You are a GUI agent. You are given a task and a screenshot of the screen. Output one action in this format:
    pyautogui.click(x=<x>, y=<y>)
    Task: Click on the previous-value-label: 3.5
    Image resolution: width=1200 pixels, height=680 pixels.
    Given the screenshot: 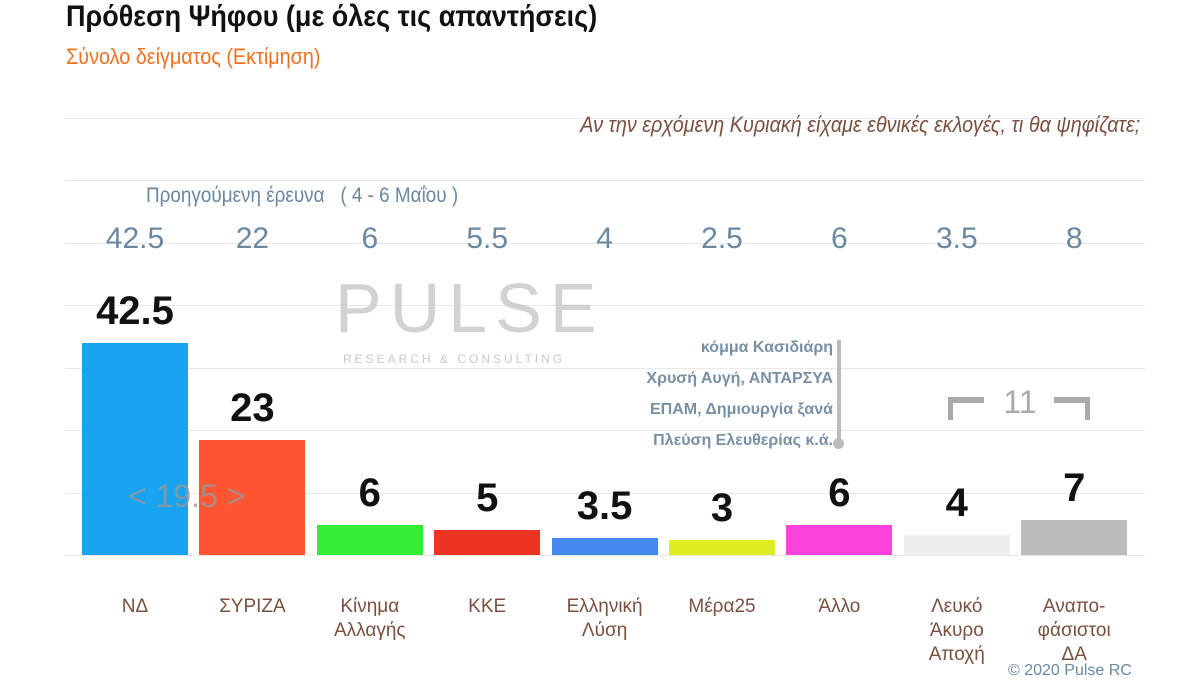 What is the action you would take?
    pyautogui.click(x=956, y=238)
    